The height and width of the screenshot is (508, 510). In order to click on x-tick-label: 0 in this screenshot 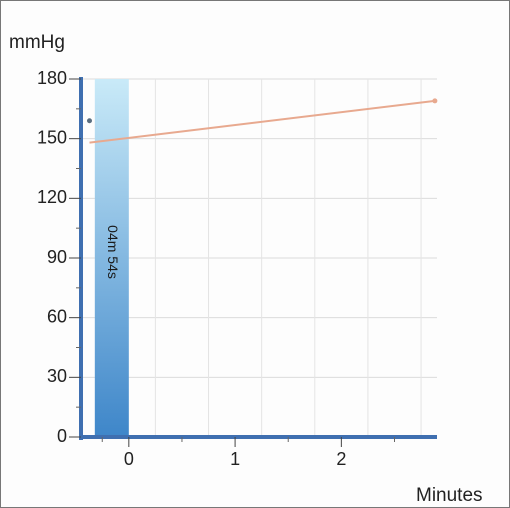, I will do `click(129, 459)`.